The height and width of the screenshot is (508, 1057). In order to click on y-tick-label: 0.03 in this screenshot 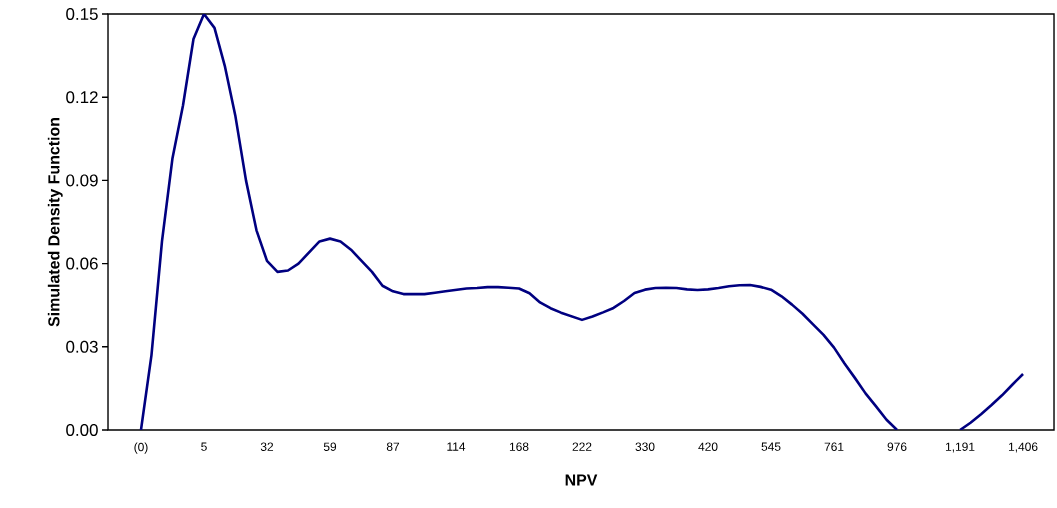, I will do `click(82, 346)`.